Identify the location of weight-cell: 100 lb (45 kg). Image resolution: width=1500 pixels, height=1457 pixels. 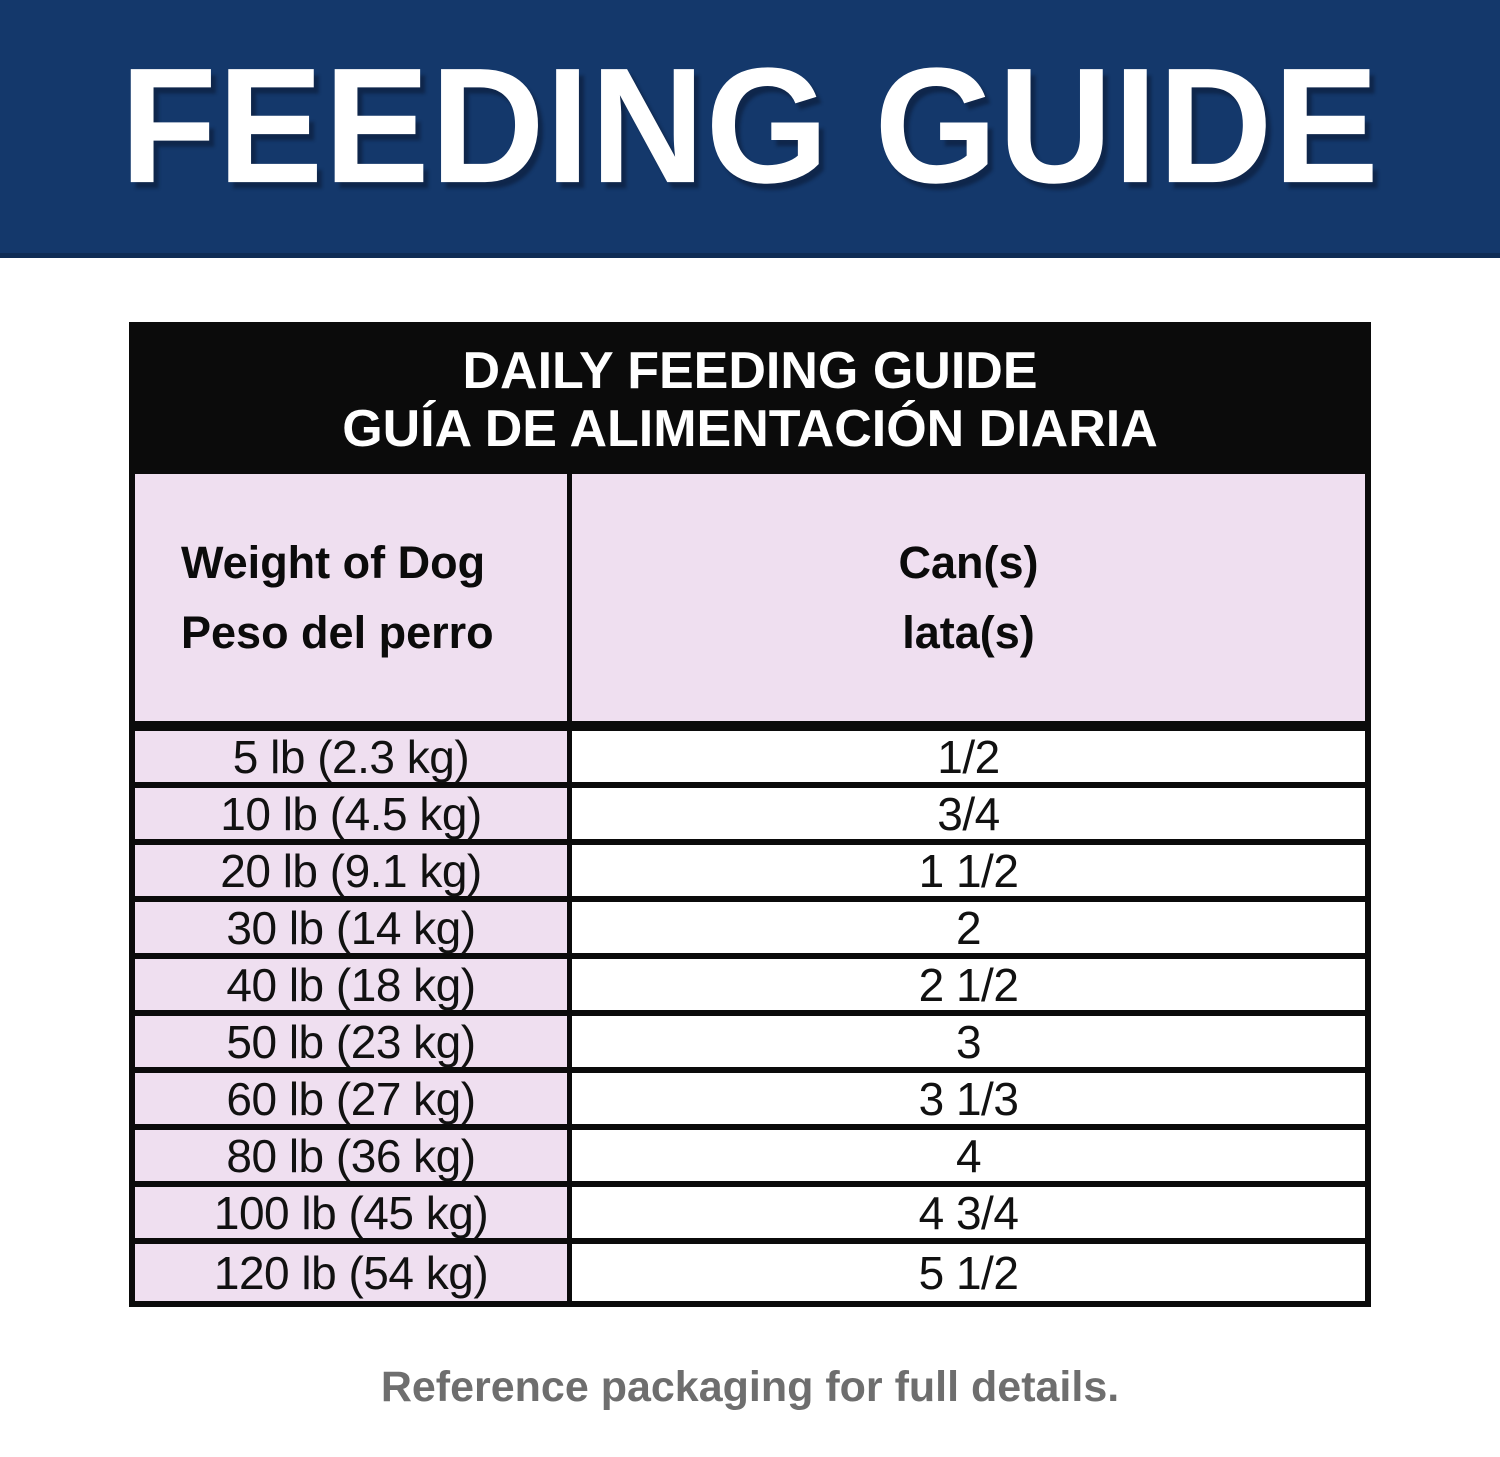
(353, 1212).